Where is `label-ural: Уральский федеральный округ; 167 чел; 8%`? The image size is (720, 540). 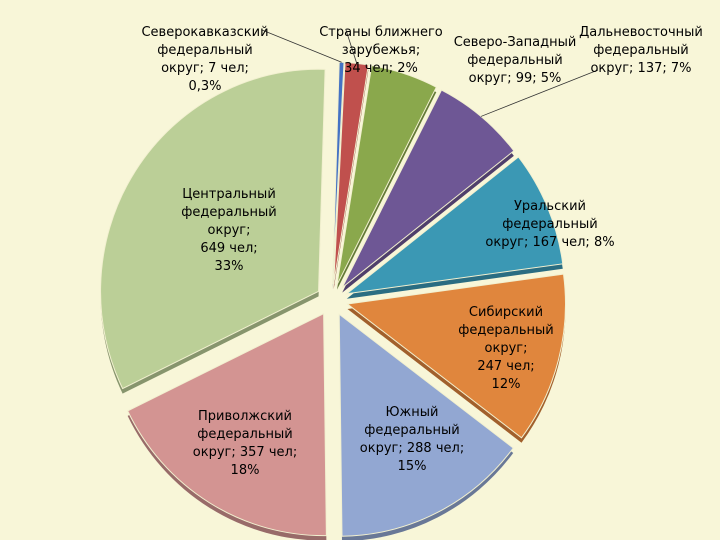 label-ural: Уральский федеральный округ; 167 чел; 8% is located at coordinates (550, 224).